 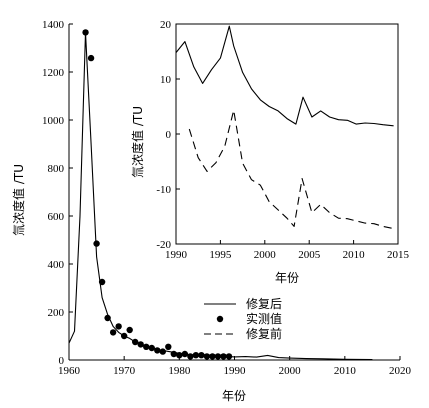 What do you see at coordinates (163, 190) in the screenshot?
I see `inset-y-tick-label: -10` at bounding box center [163, 190].